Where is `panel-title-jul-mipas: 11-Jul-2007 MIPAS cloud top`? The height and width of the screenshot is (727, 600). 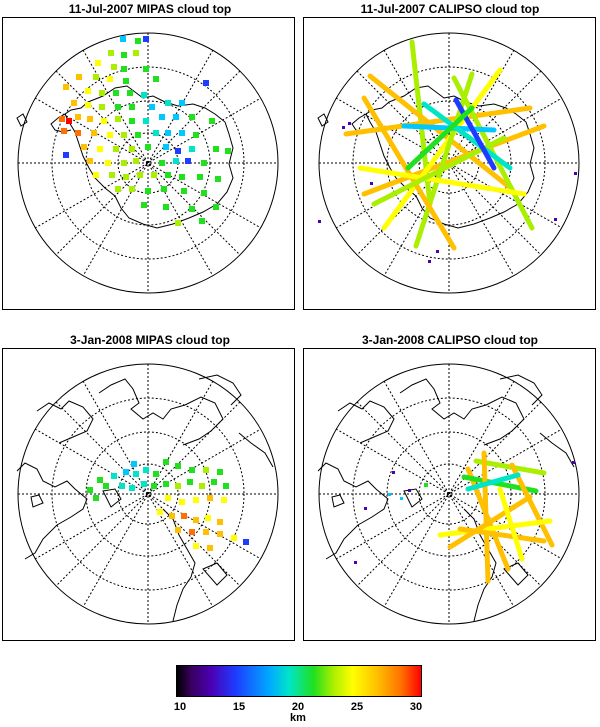 panel-title-jul-mipas: 11-Jul-2007 MIPAS cloud top is located at coordinates (150, 9).